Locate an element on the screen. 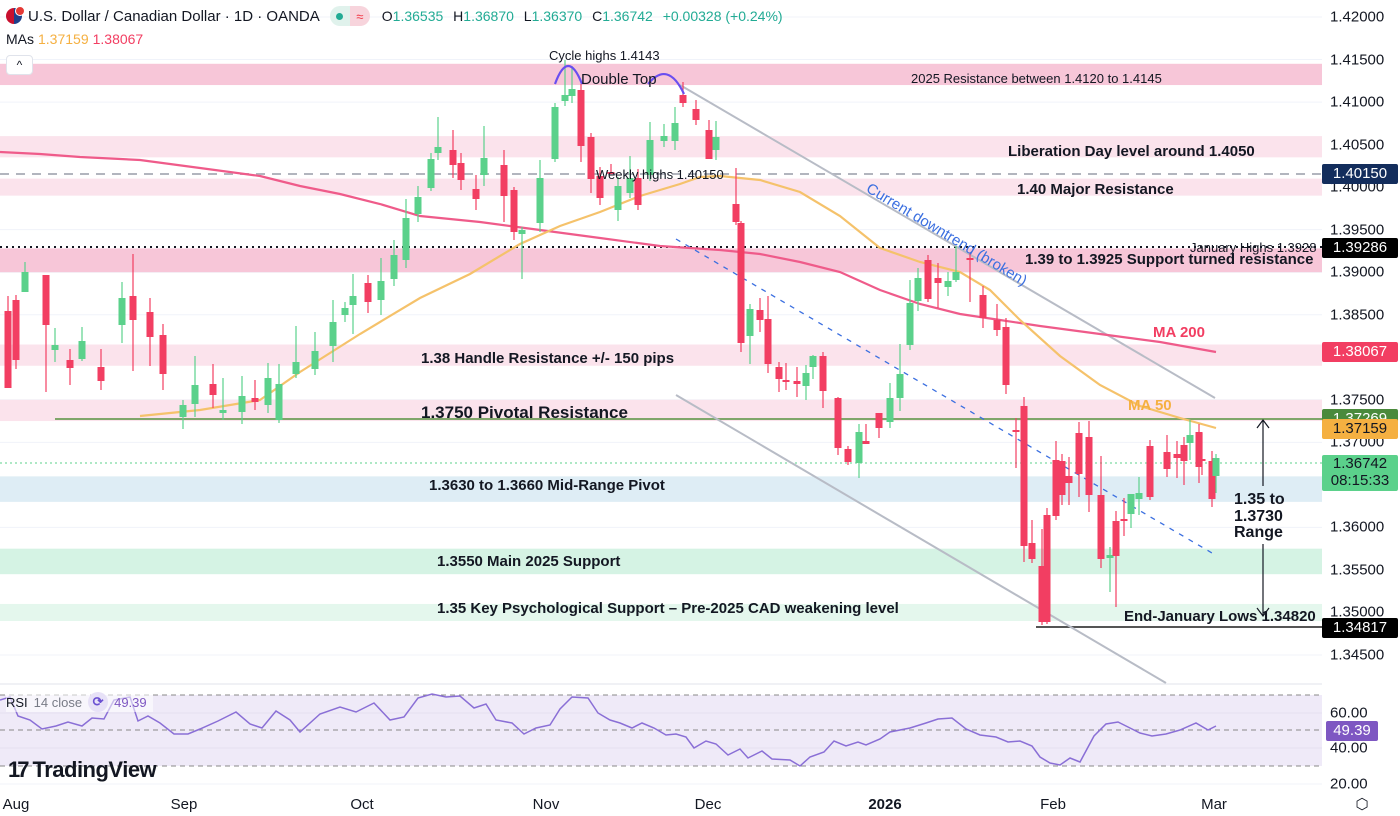  major-resistance-label: 1.40 Major Resistance is located at coordinates (1095, 189).